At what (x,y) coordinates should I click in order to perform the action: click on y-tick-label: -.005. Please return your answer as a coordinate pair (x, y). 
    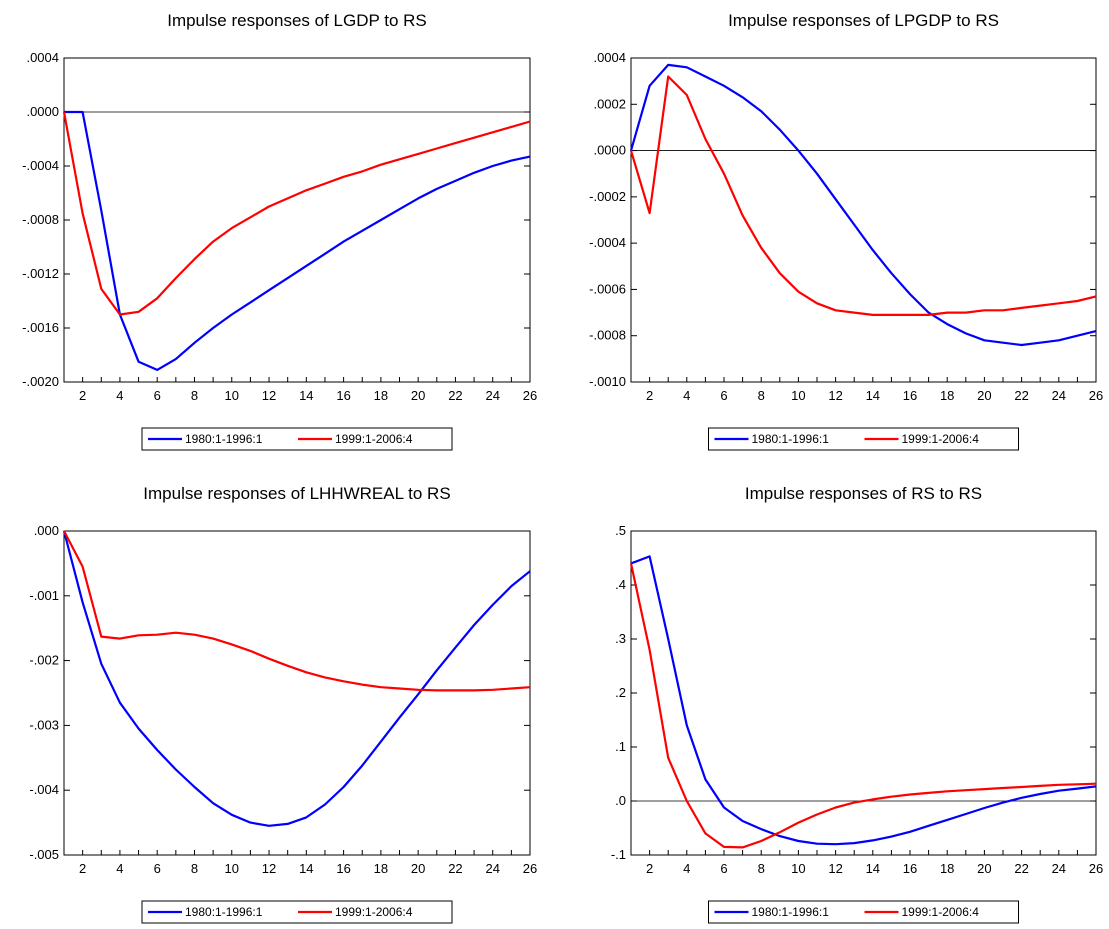
    Looking at the image, I should click on (44, 854).